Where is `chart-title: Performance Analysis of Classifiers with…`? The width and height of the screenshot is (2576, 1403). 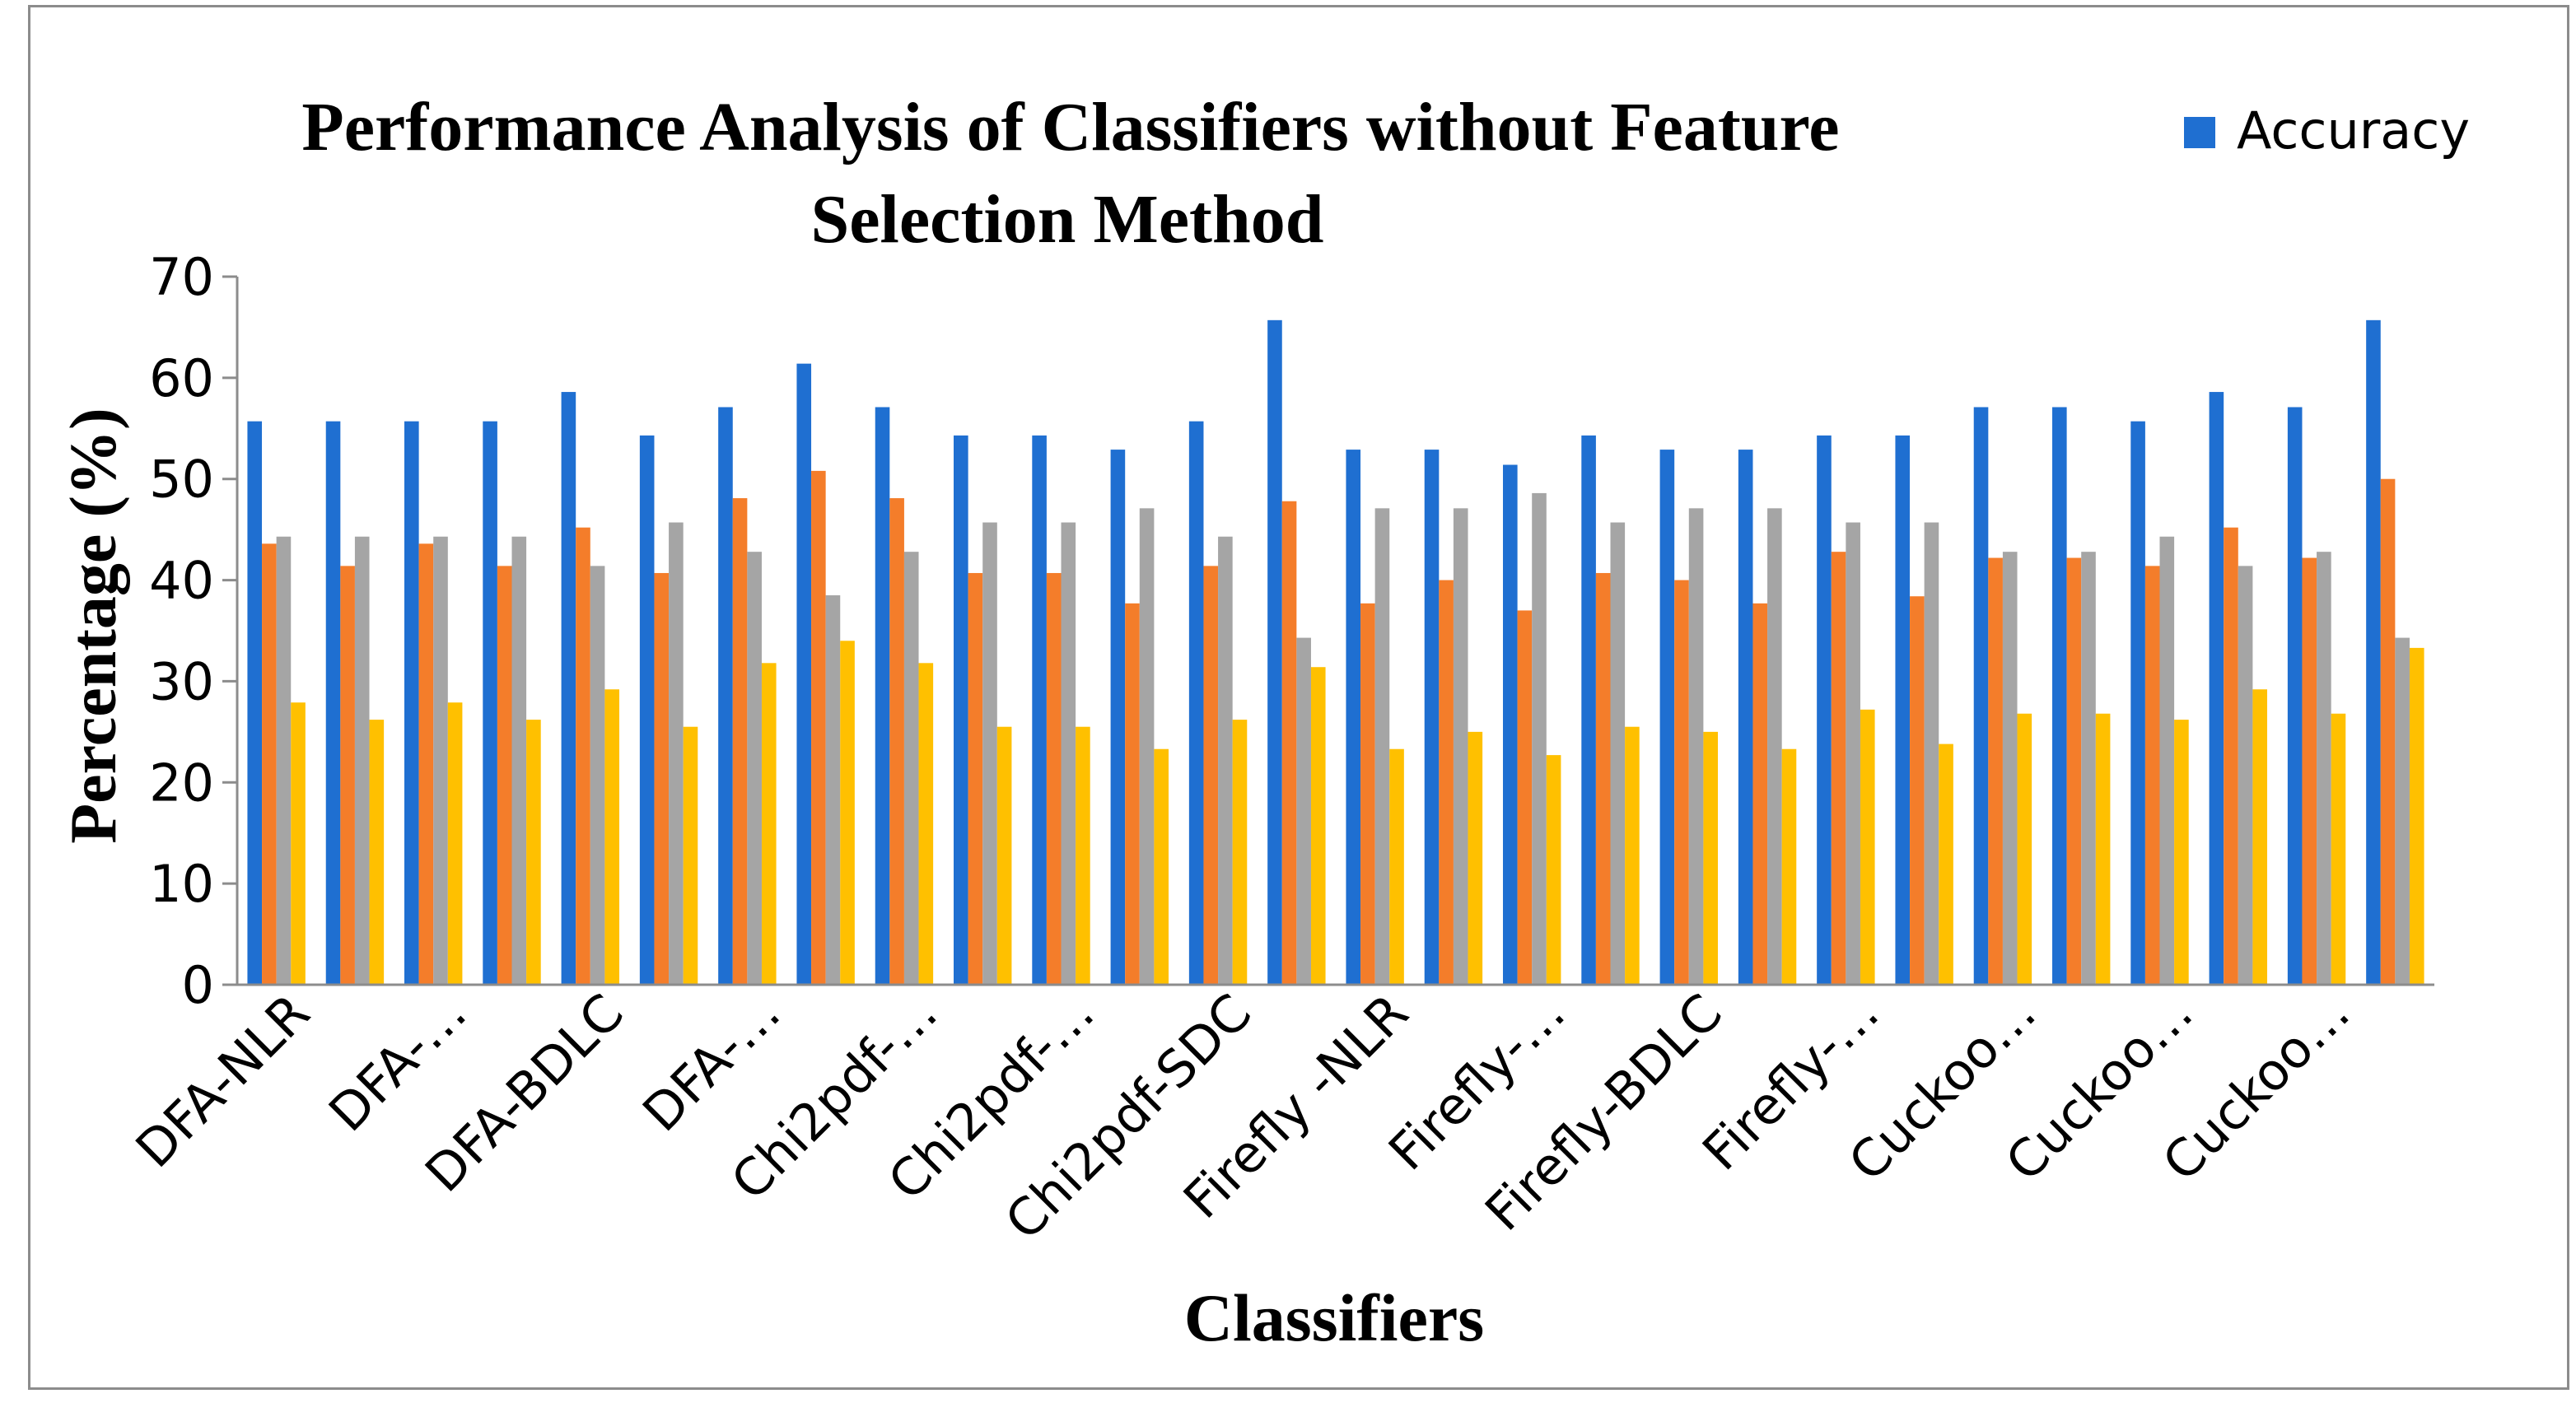
chart-title: Performance Analysis of Classifiers with… is located at coordinates (1070, 174).